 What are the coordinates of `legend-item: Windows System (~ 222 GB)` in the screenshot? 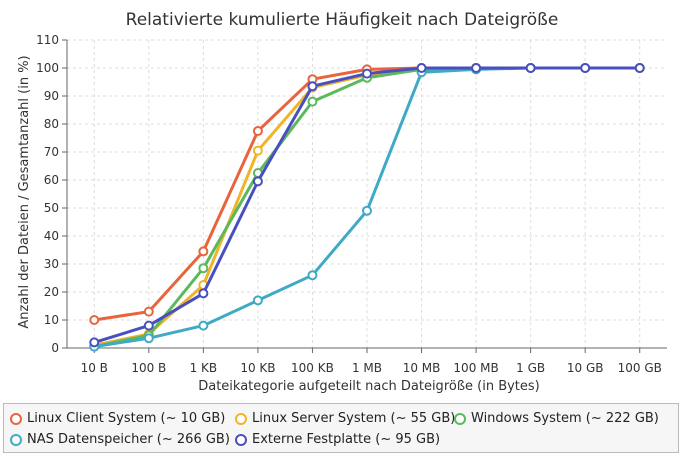 It's located at (556, 418).